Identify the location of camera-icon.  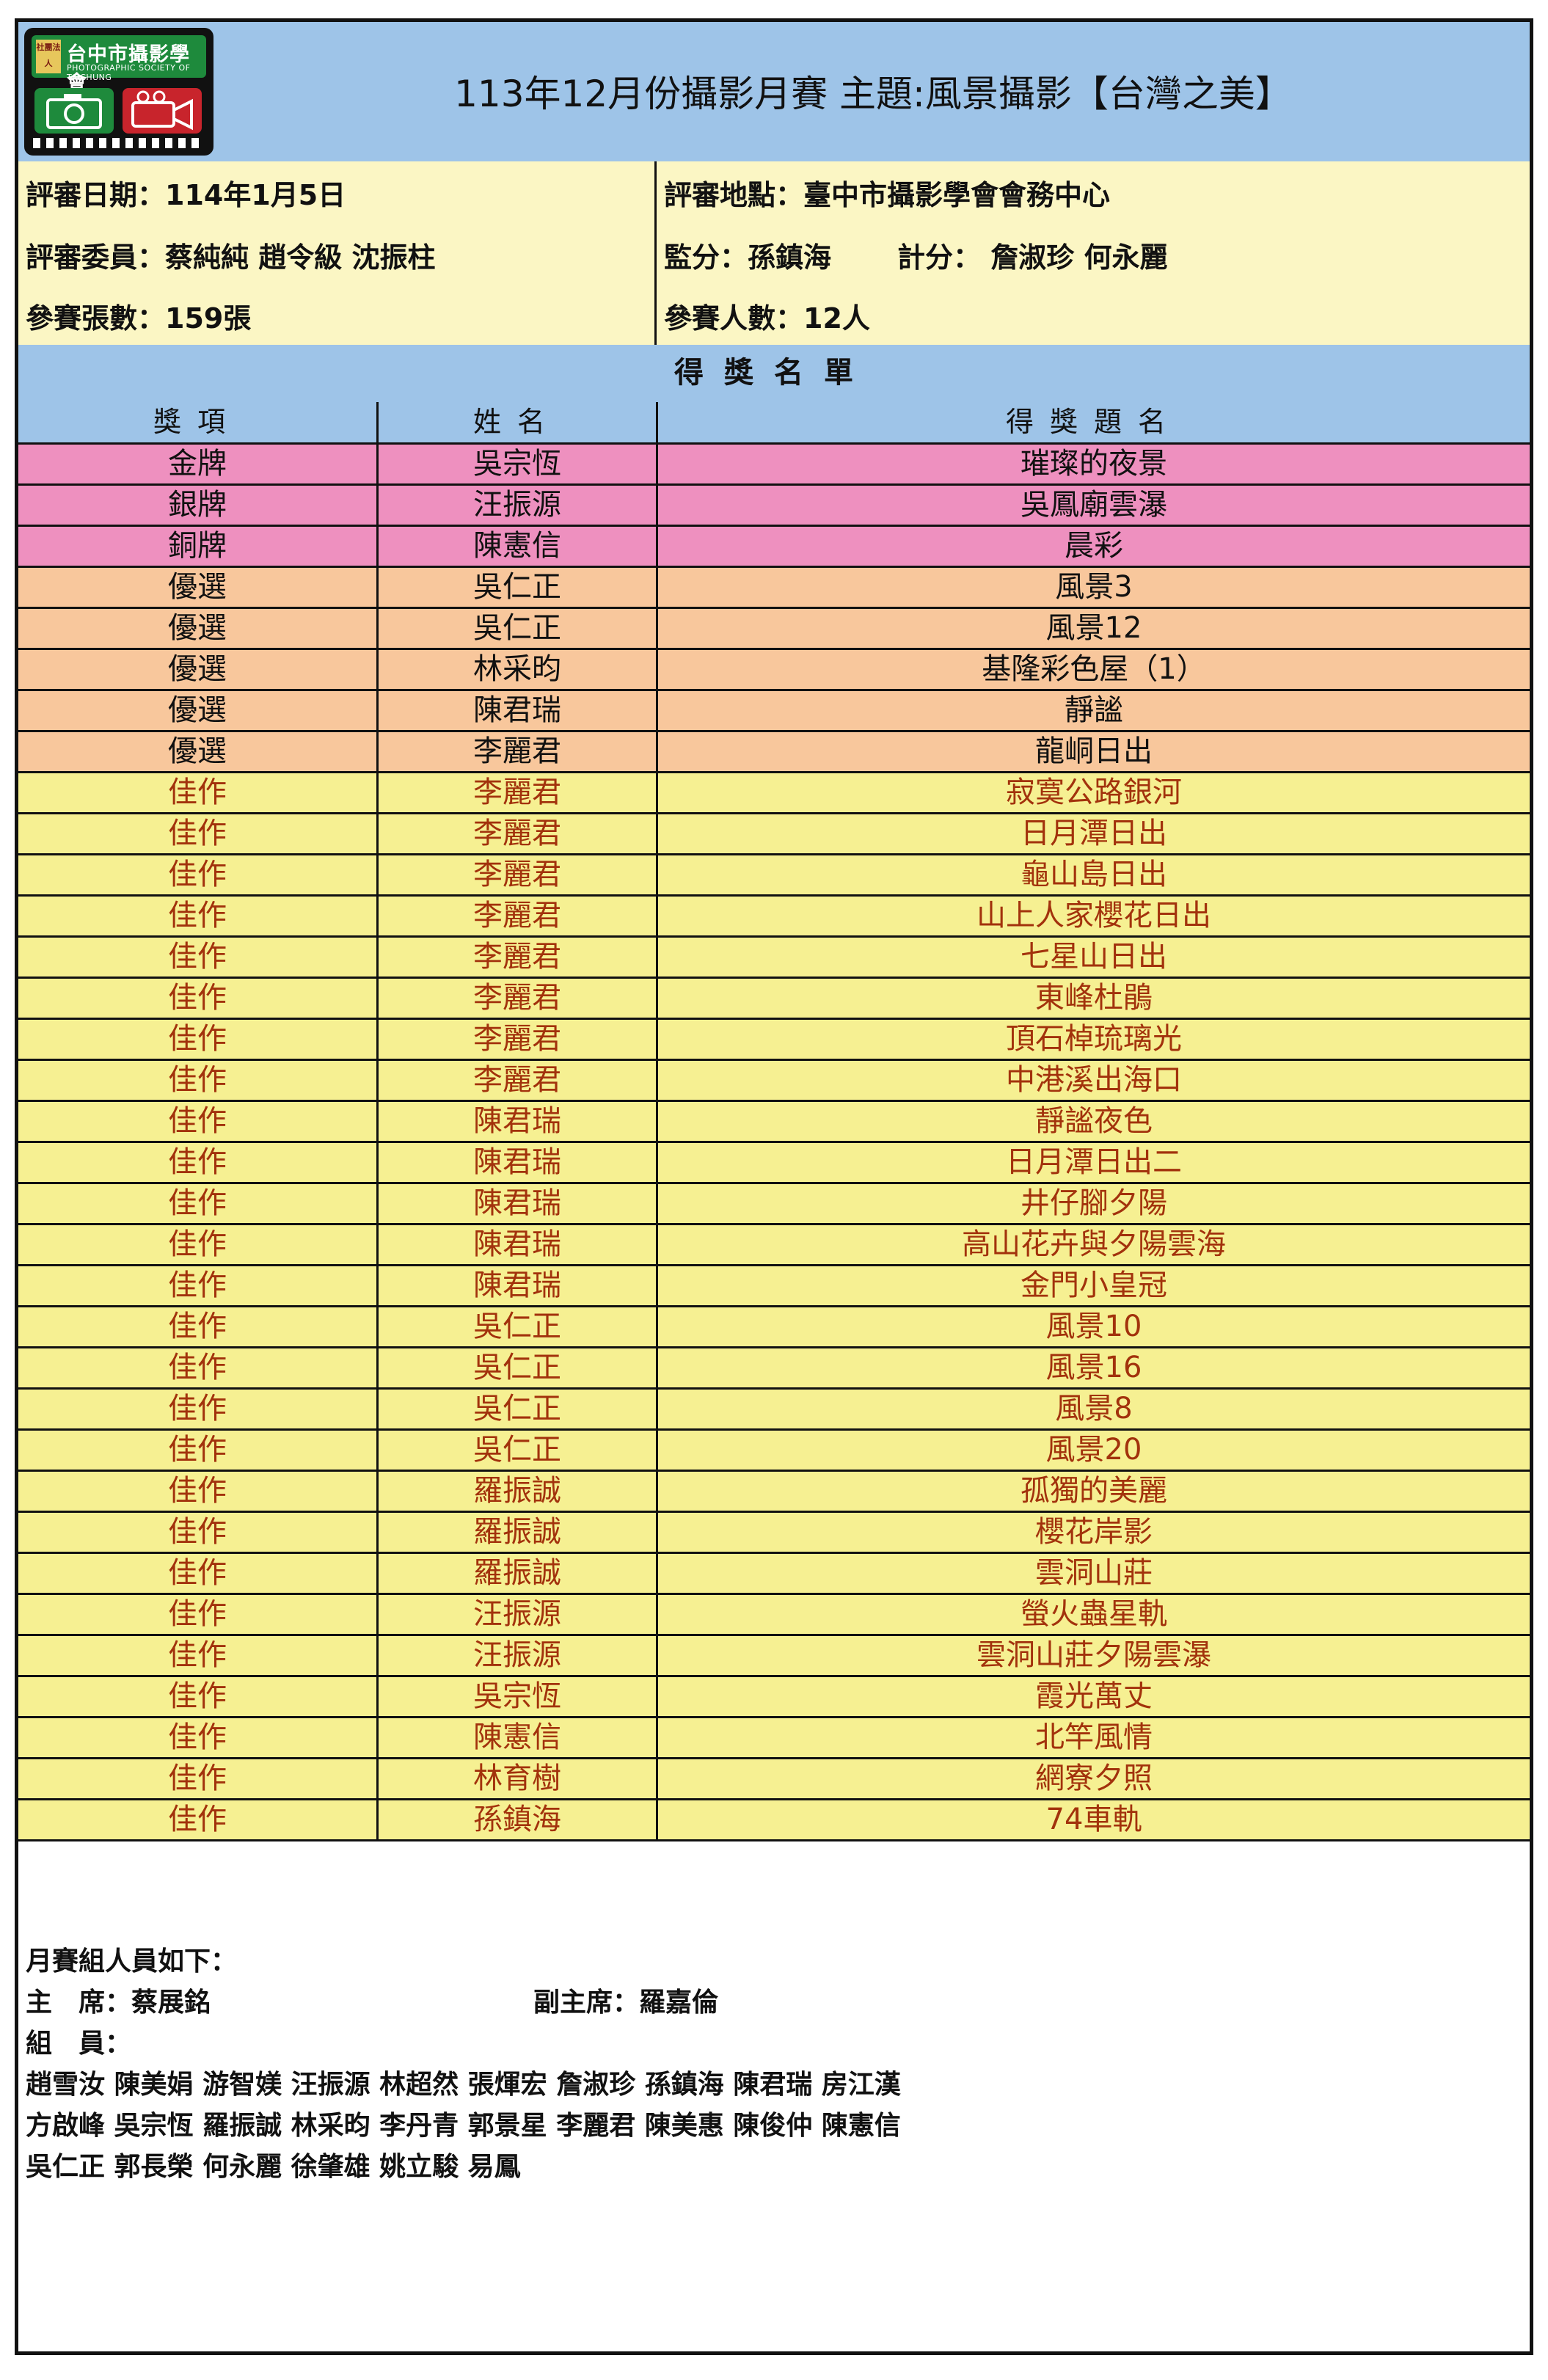
(74, 111).